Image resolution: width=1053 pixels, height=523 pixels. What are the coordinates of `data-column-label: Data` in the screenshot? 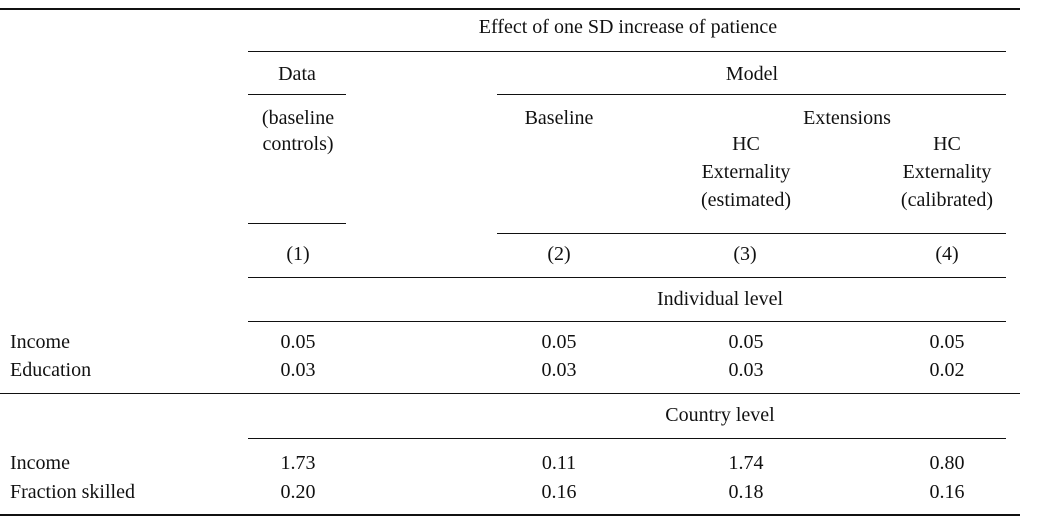 It's located at (297, 74).